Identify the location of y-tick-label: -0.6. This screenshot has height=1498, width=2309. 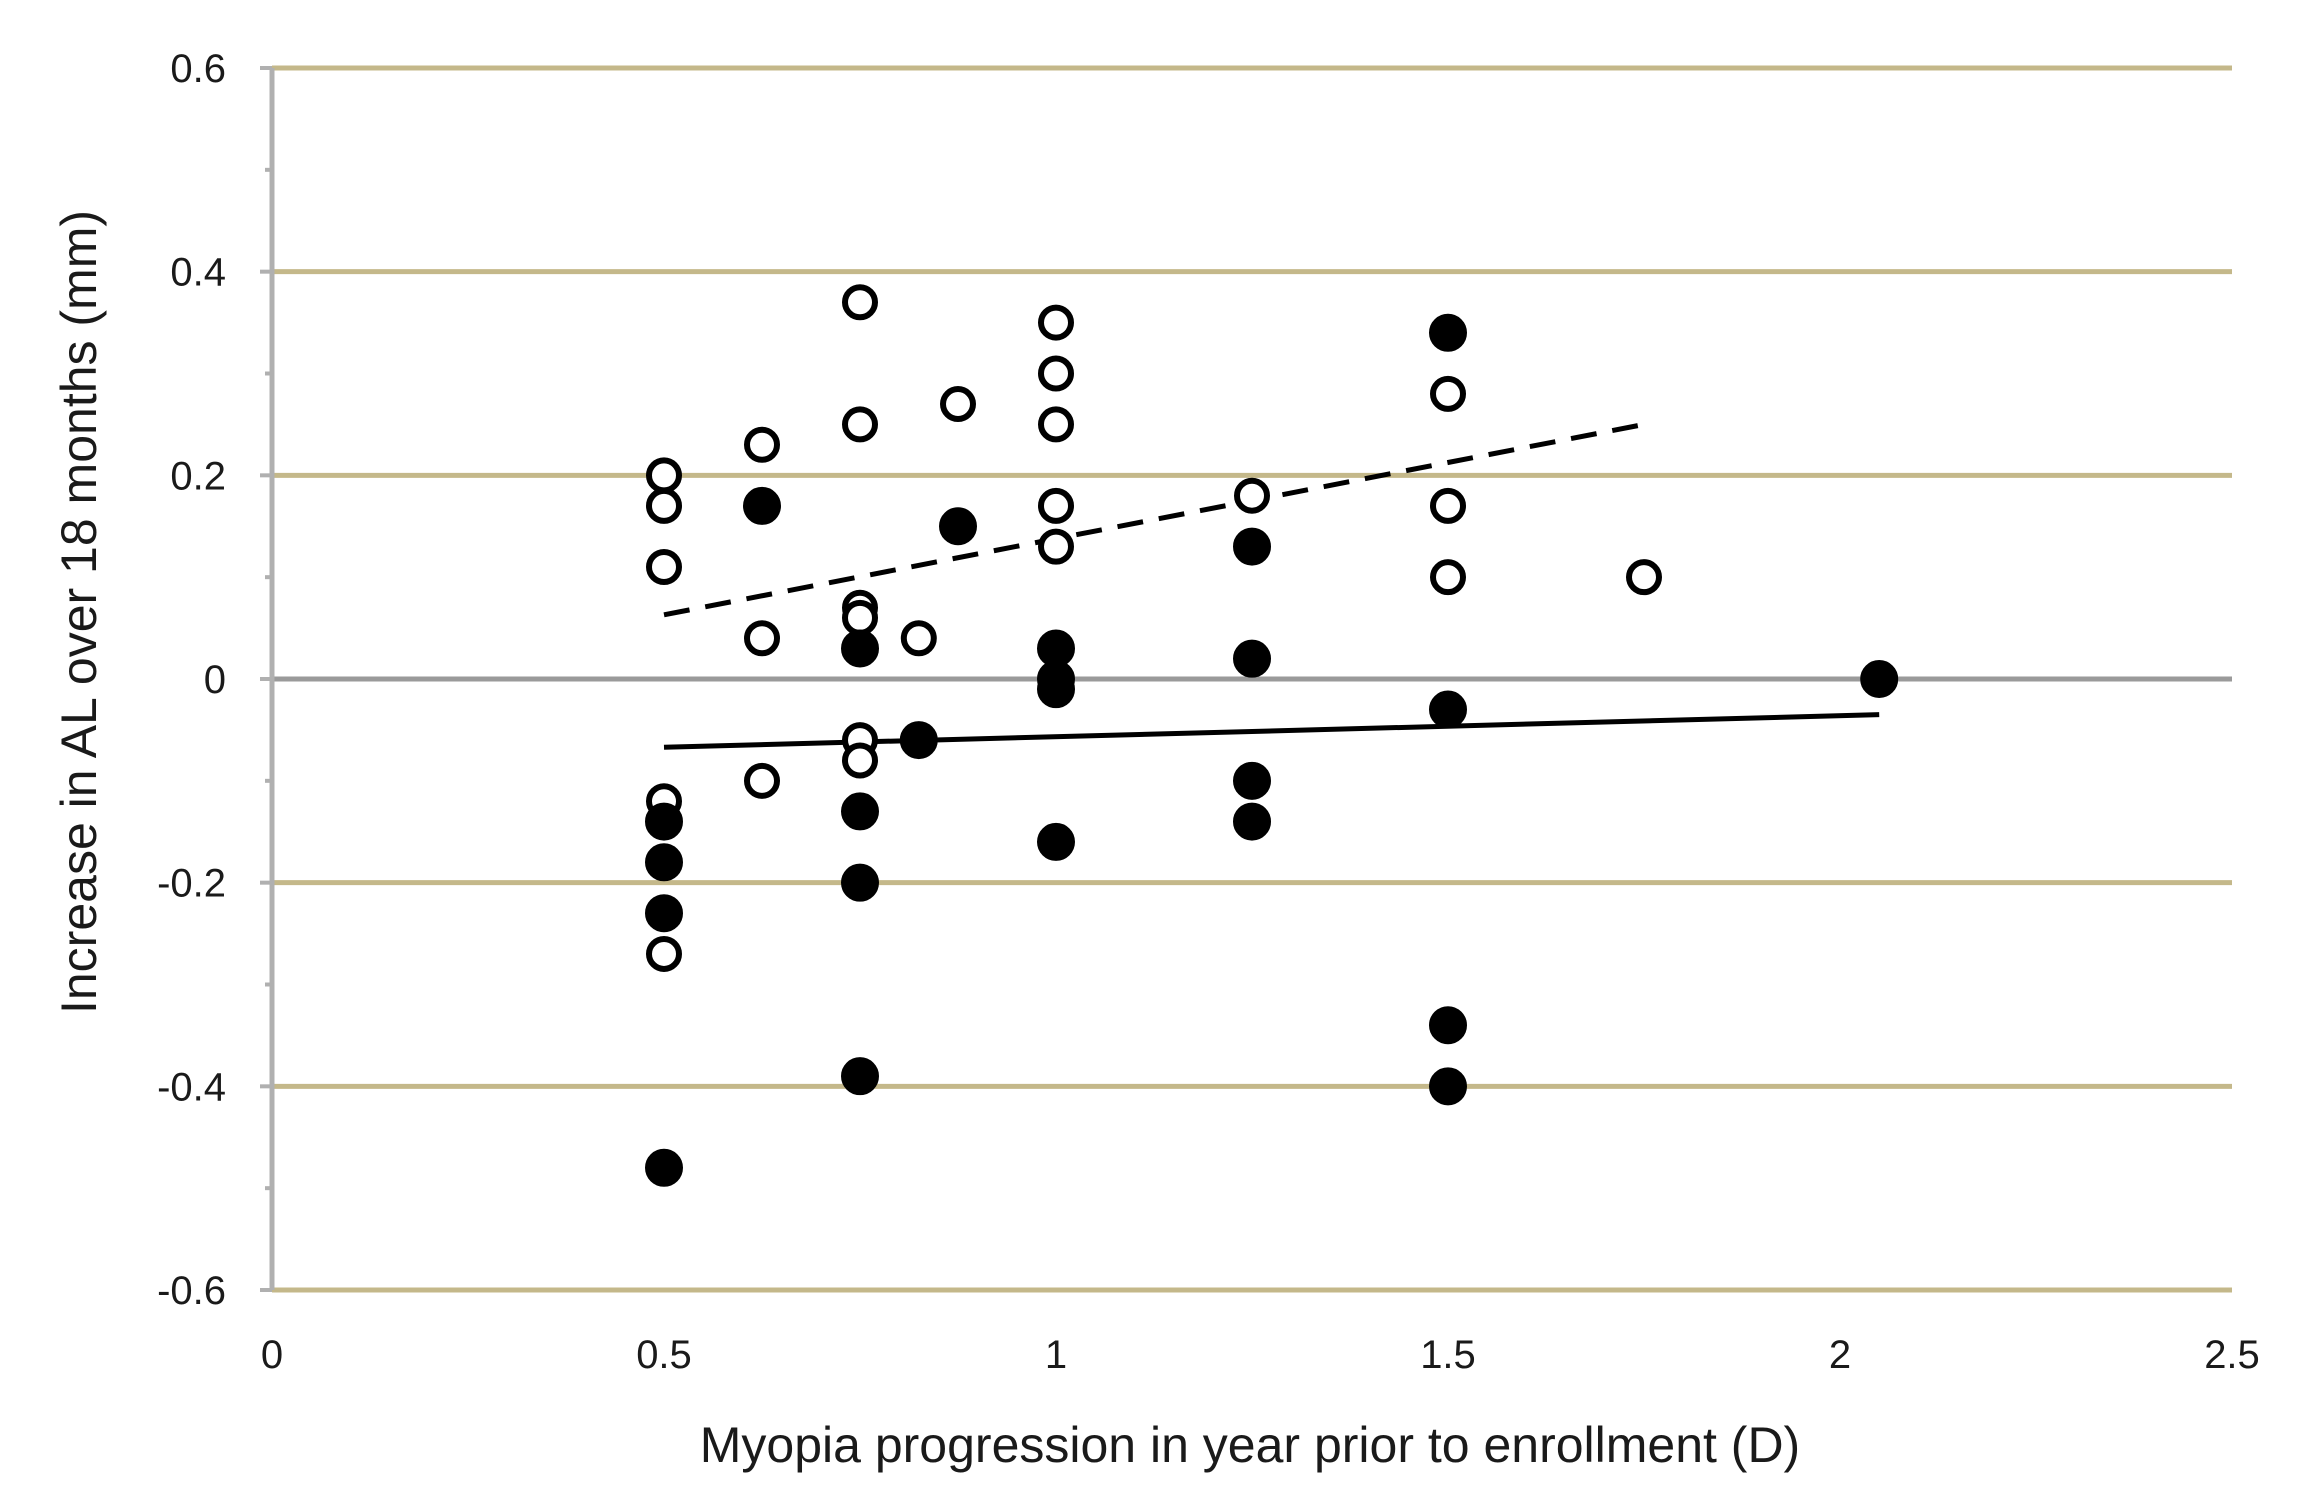
(191, 1291).